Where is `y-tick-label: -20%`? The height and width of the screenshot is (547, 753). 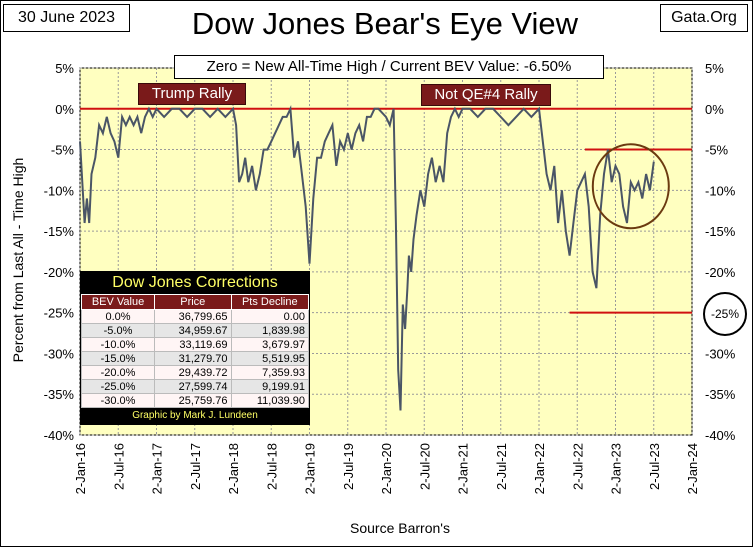
y-tick-label: -20% is located at coordinates (59, 272).